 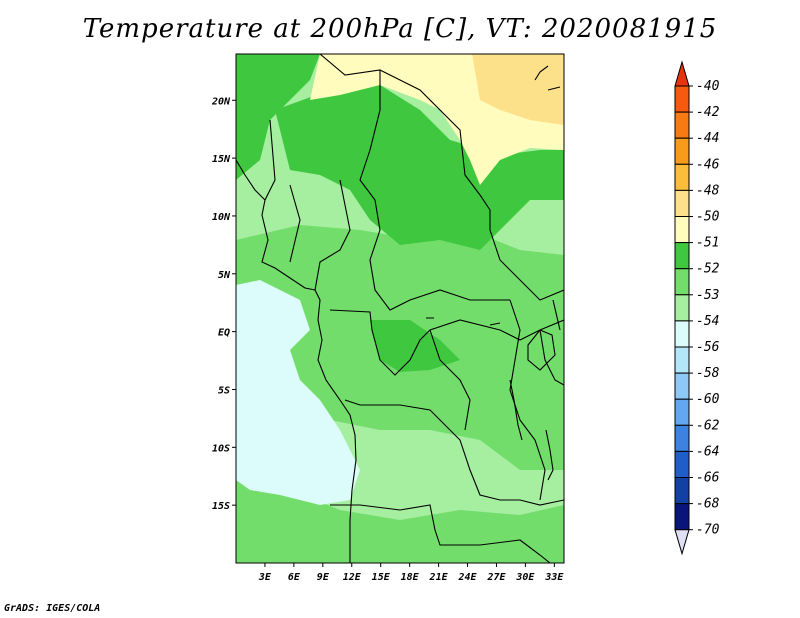 What do you see at coordinates (554, 577) in the screenshot?
I see `lon-tick-label: 33E` at bounding box center [554, 577].